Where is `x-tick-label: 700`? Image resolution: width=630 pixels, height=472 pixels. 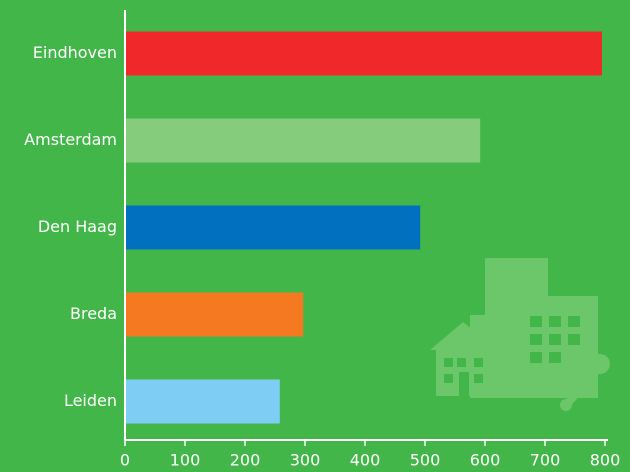 x-tick-label: 700 is located at coordinates (545, 460).